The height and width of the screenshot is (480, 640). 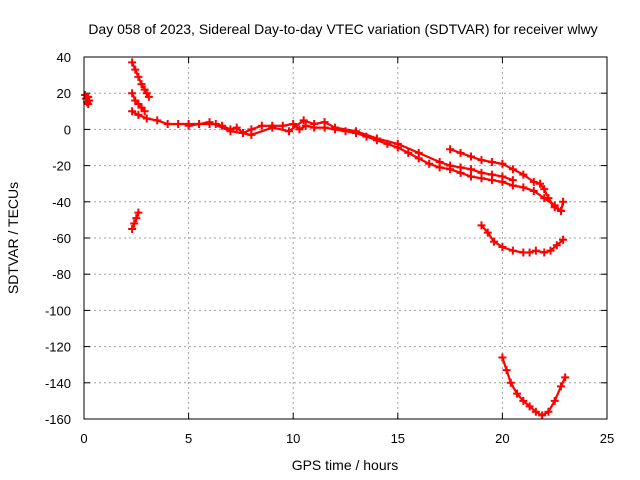 What do you see at coordinates (58, 310) in the screenshot?
I see `y-tick-label: -100` at bounding box center [58, 310].